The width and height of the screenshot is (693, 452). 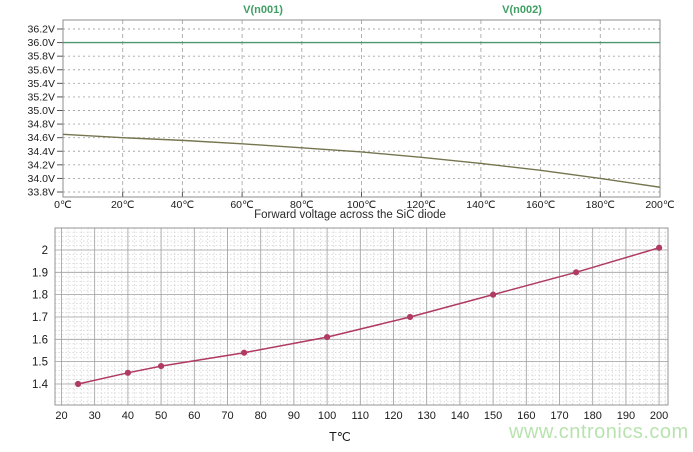 What do you see at coordinates (350, 215) in the screenshot?
I see `bottom-chart-title: Forward voltage across the SiC diode` at bounding box center [350, 215].